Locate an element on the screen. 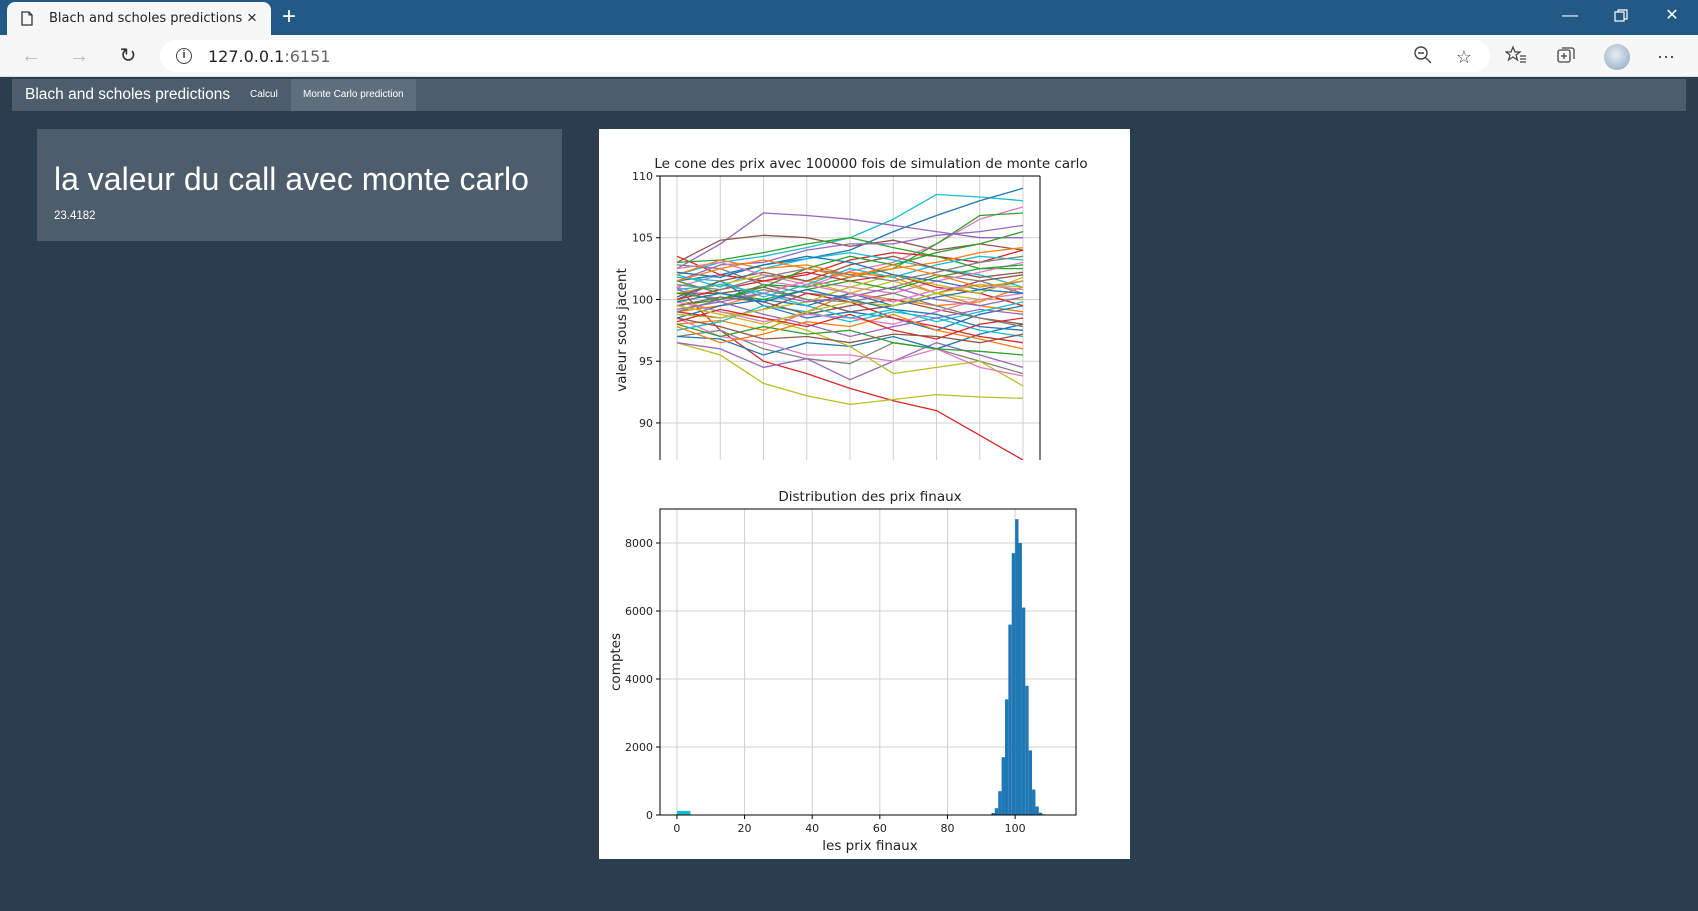 The image size is (1698, 911). navbar-brand: Blach and scholes predictions is located at coordinates (128, 94).